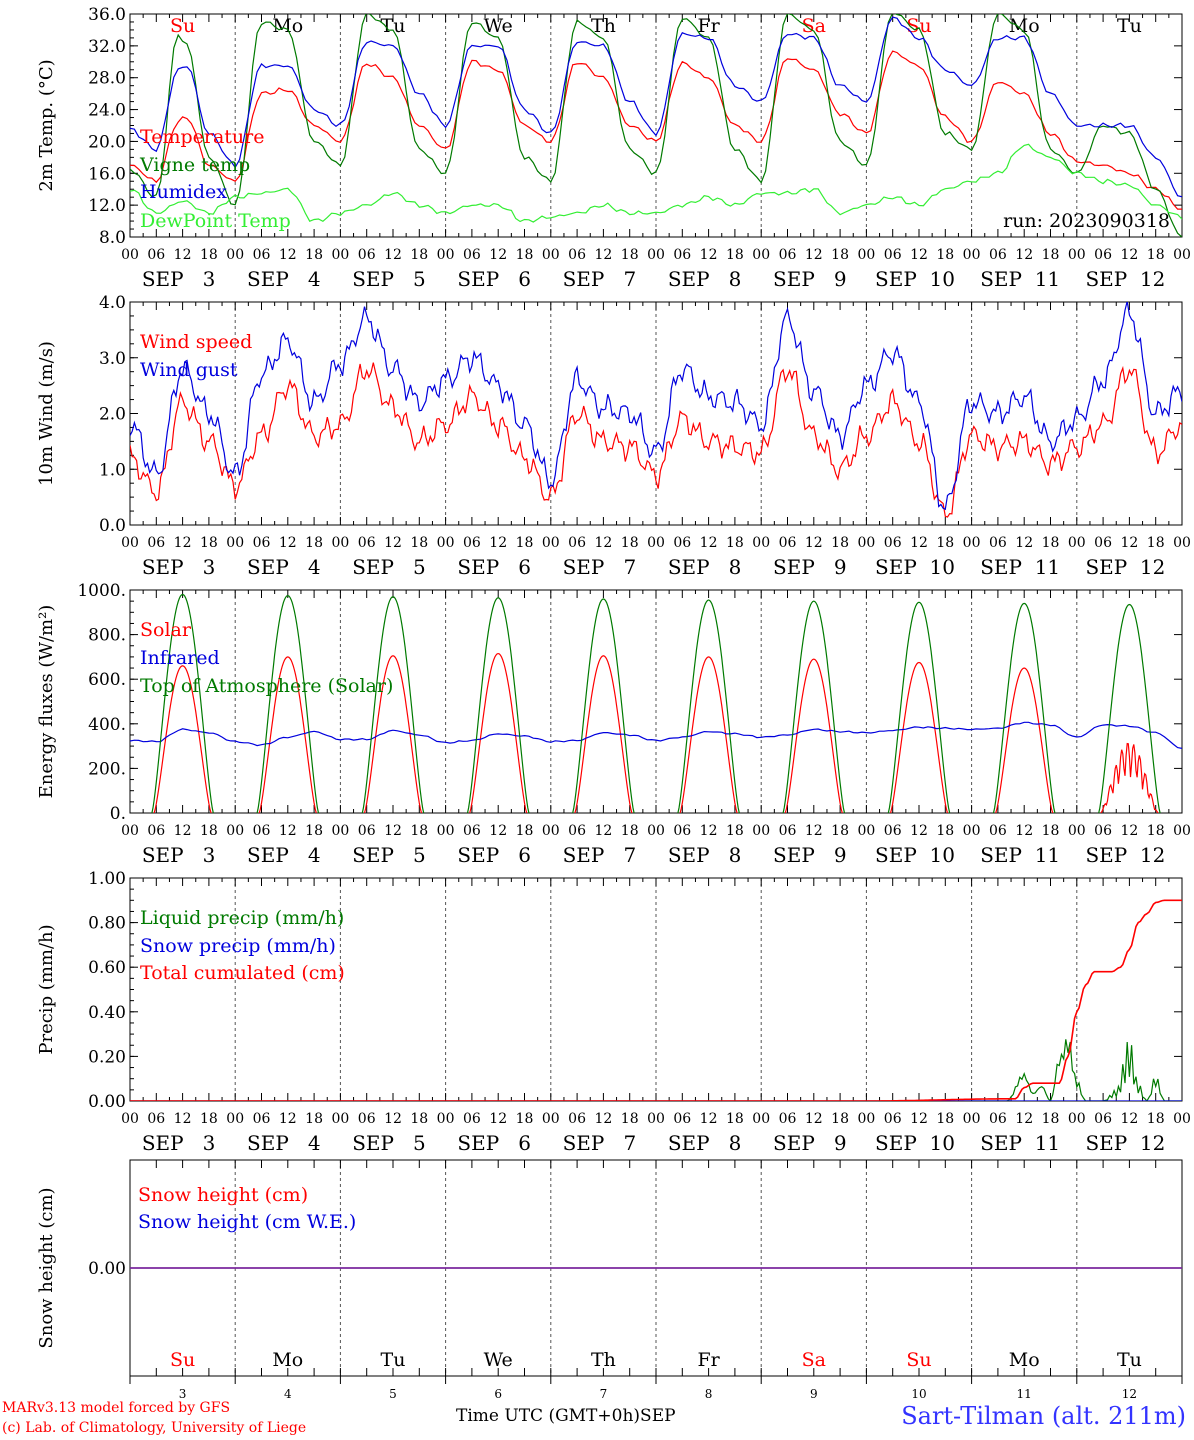  I want to click on y-tick-label: 600., so click(107, 680).